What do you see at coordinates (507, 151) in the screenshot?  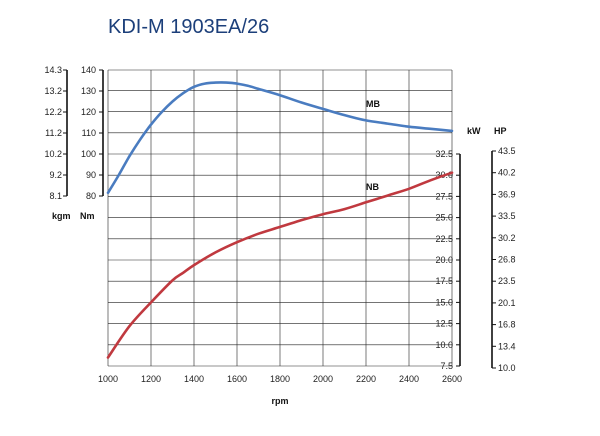 I see `power-hp-tick-label: 43.5` at bounding box center [507, 151].